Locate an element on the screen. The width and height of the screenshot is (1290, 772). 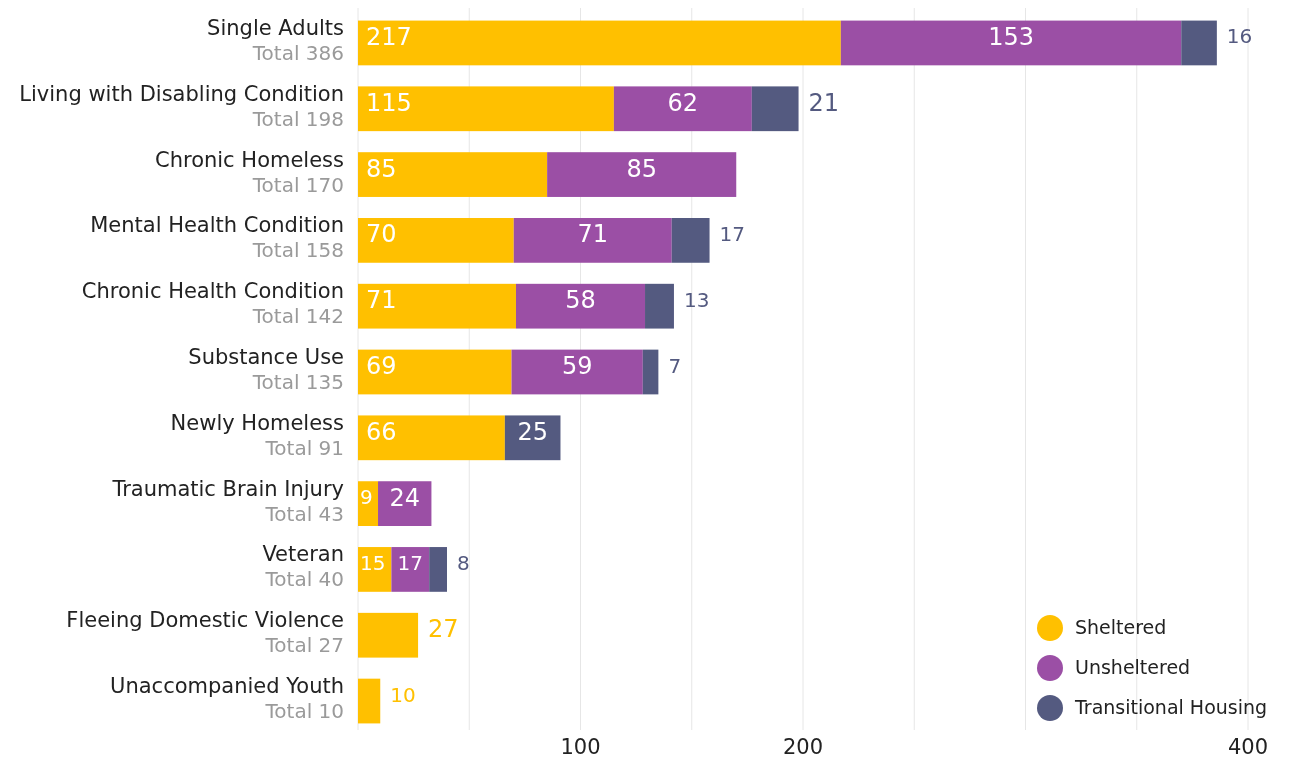
data-label: 13 is located at coordinates (696, 299).